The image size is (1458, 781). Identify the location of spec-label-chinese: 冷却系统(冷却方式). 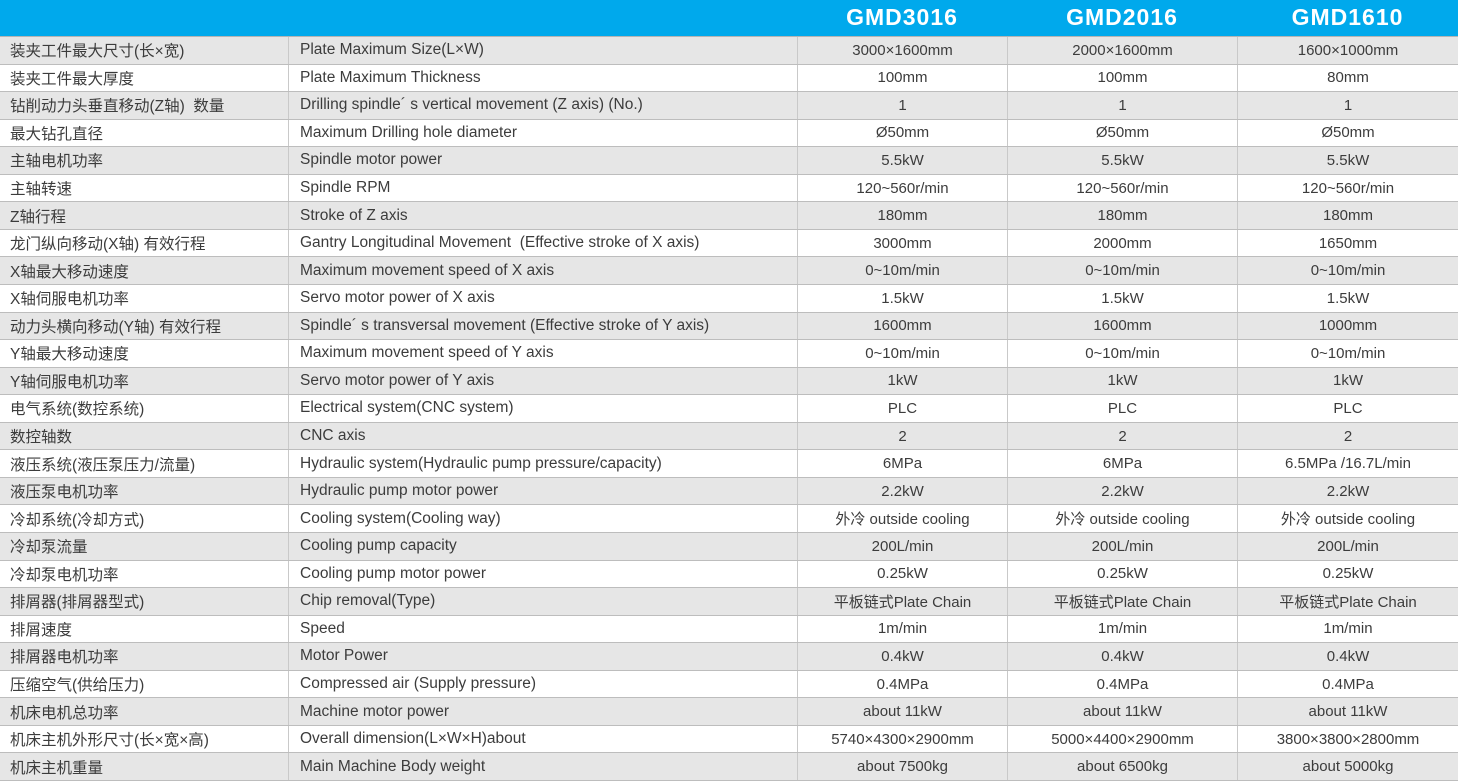
(77, 520).